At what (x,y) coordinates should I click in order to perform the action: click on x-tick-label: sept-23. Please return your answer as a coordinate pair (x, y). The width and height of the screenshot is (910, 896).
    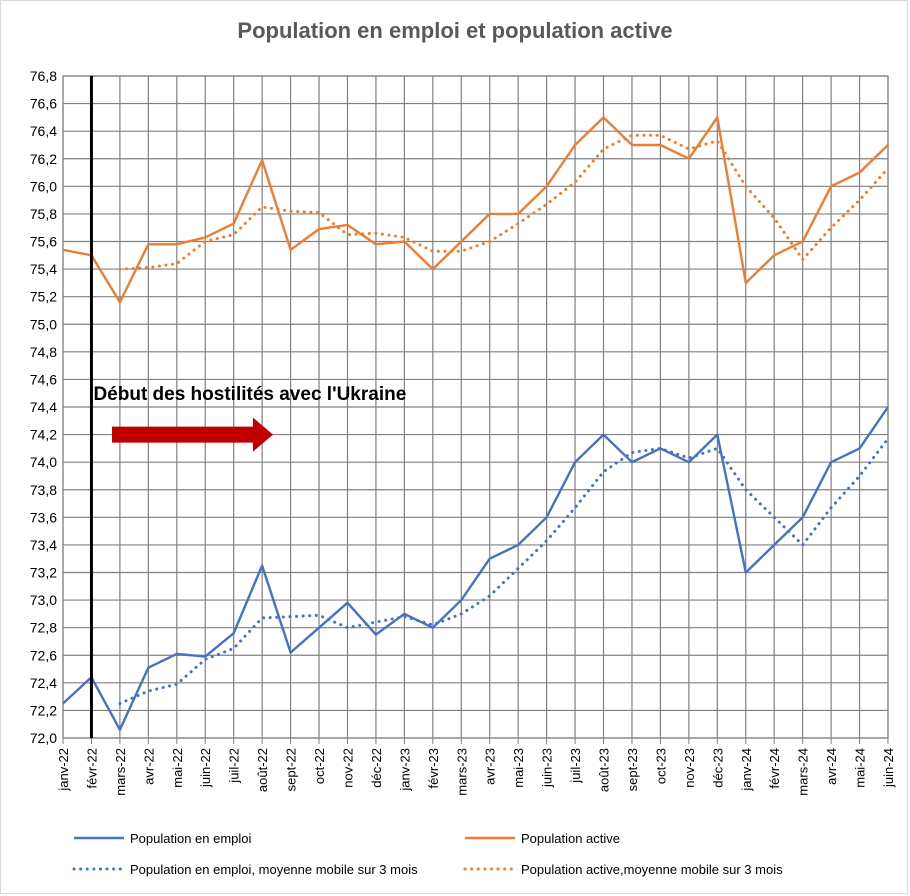
    Looking at the image, I should click on (632, 769).